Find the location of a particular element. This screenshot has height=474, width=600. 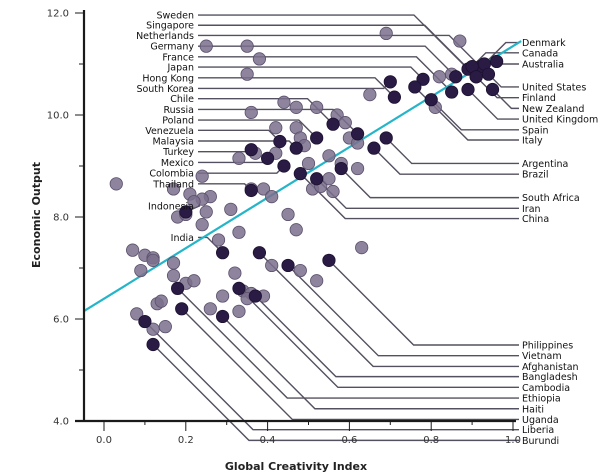

country-label: Bangladesh is located at coordinates (550, 377).